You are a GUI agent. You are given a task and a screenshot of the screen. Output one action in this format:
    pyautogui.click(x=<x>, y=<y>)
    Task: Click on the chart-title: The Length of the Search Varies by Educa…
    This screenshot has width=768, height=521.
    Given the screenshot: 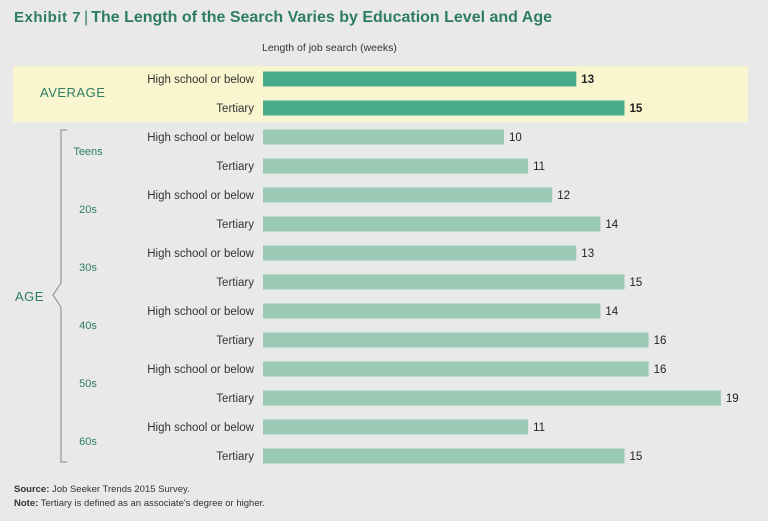 What is the action you would take?
    pyautogui.click(x=322, y=17)
    